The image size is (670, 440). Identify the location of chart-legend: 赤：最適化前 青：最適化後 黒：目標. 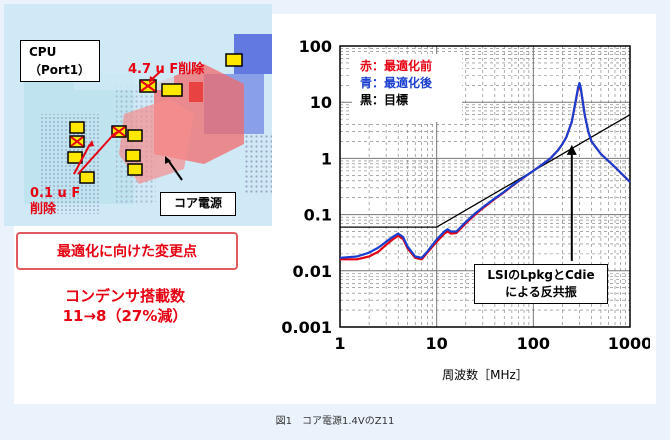
(407, 88).